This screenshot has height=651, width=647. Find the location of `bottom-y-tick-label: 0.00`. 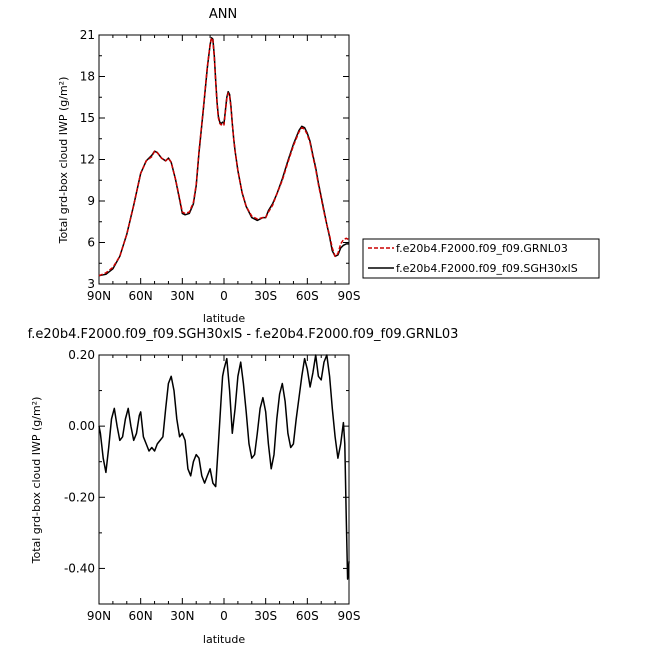

bottom-y-tick-label: 0.00 is located at coordinates (81, 426).